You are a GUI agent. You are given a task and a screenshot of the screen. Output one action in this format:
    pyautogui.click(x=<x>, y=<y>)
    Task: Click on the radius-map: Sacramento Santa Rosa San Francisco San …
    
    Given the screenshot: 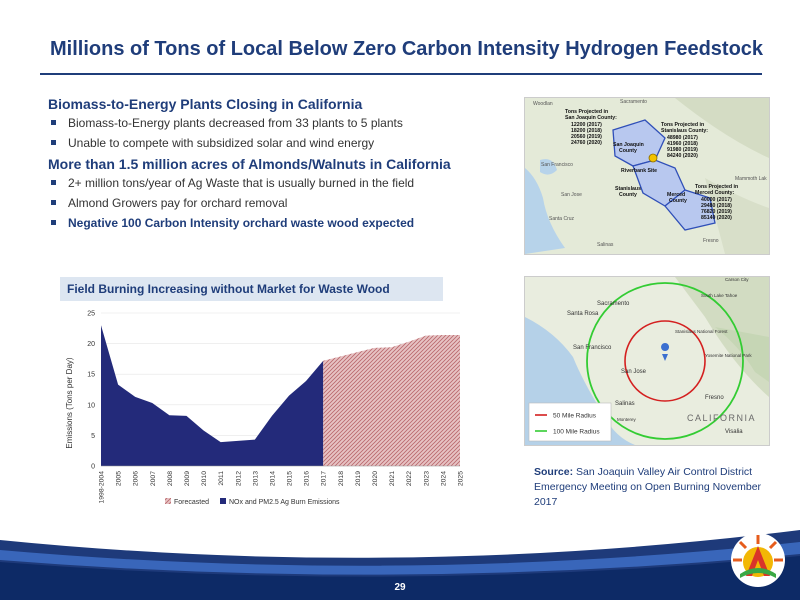 What is the action you would take?
    pyautogui.click(x=647, y=361)
    